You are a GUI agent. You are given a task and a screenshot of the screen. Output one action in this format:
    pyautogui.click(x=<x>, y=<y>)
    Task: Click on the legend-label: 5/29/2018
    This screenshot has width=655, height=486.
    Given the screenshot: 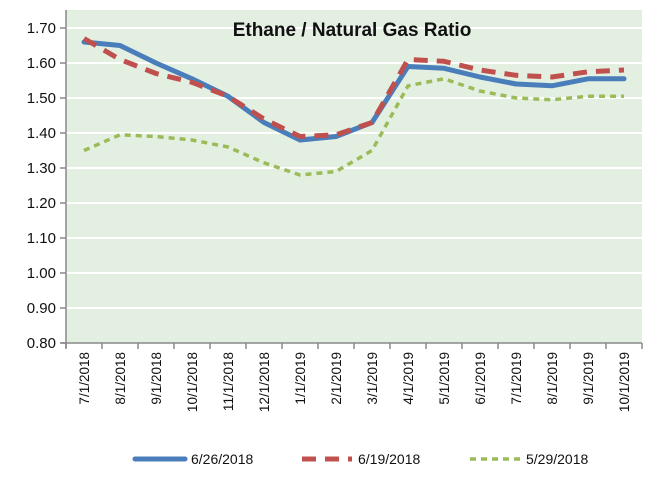 What is the action you would take?
    pyautogui.click(x=557, y=459)
    